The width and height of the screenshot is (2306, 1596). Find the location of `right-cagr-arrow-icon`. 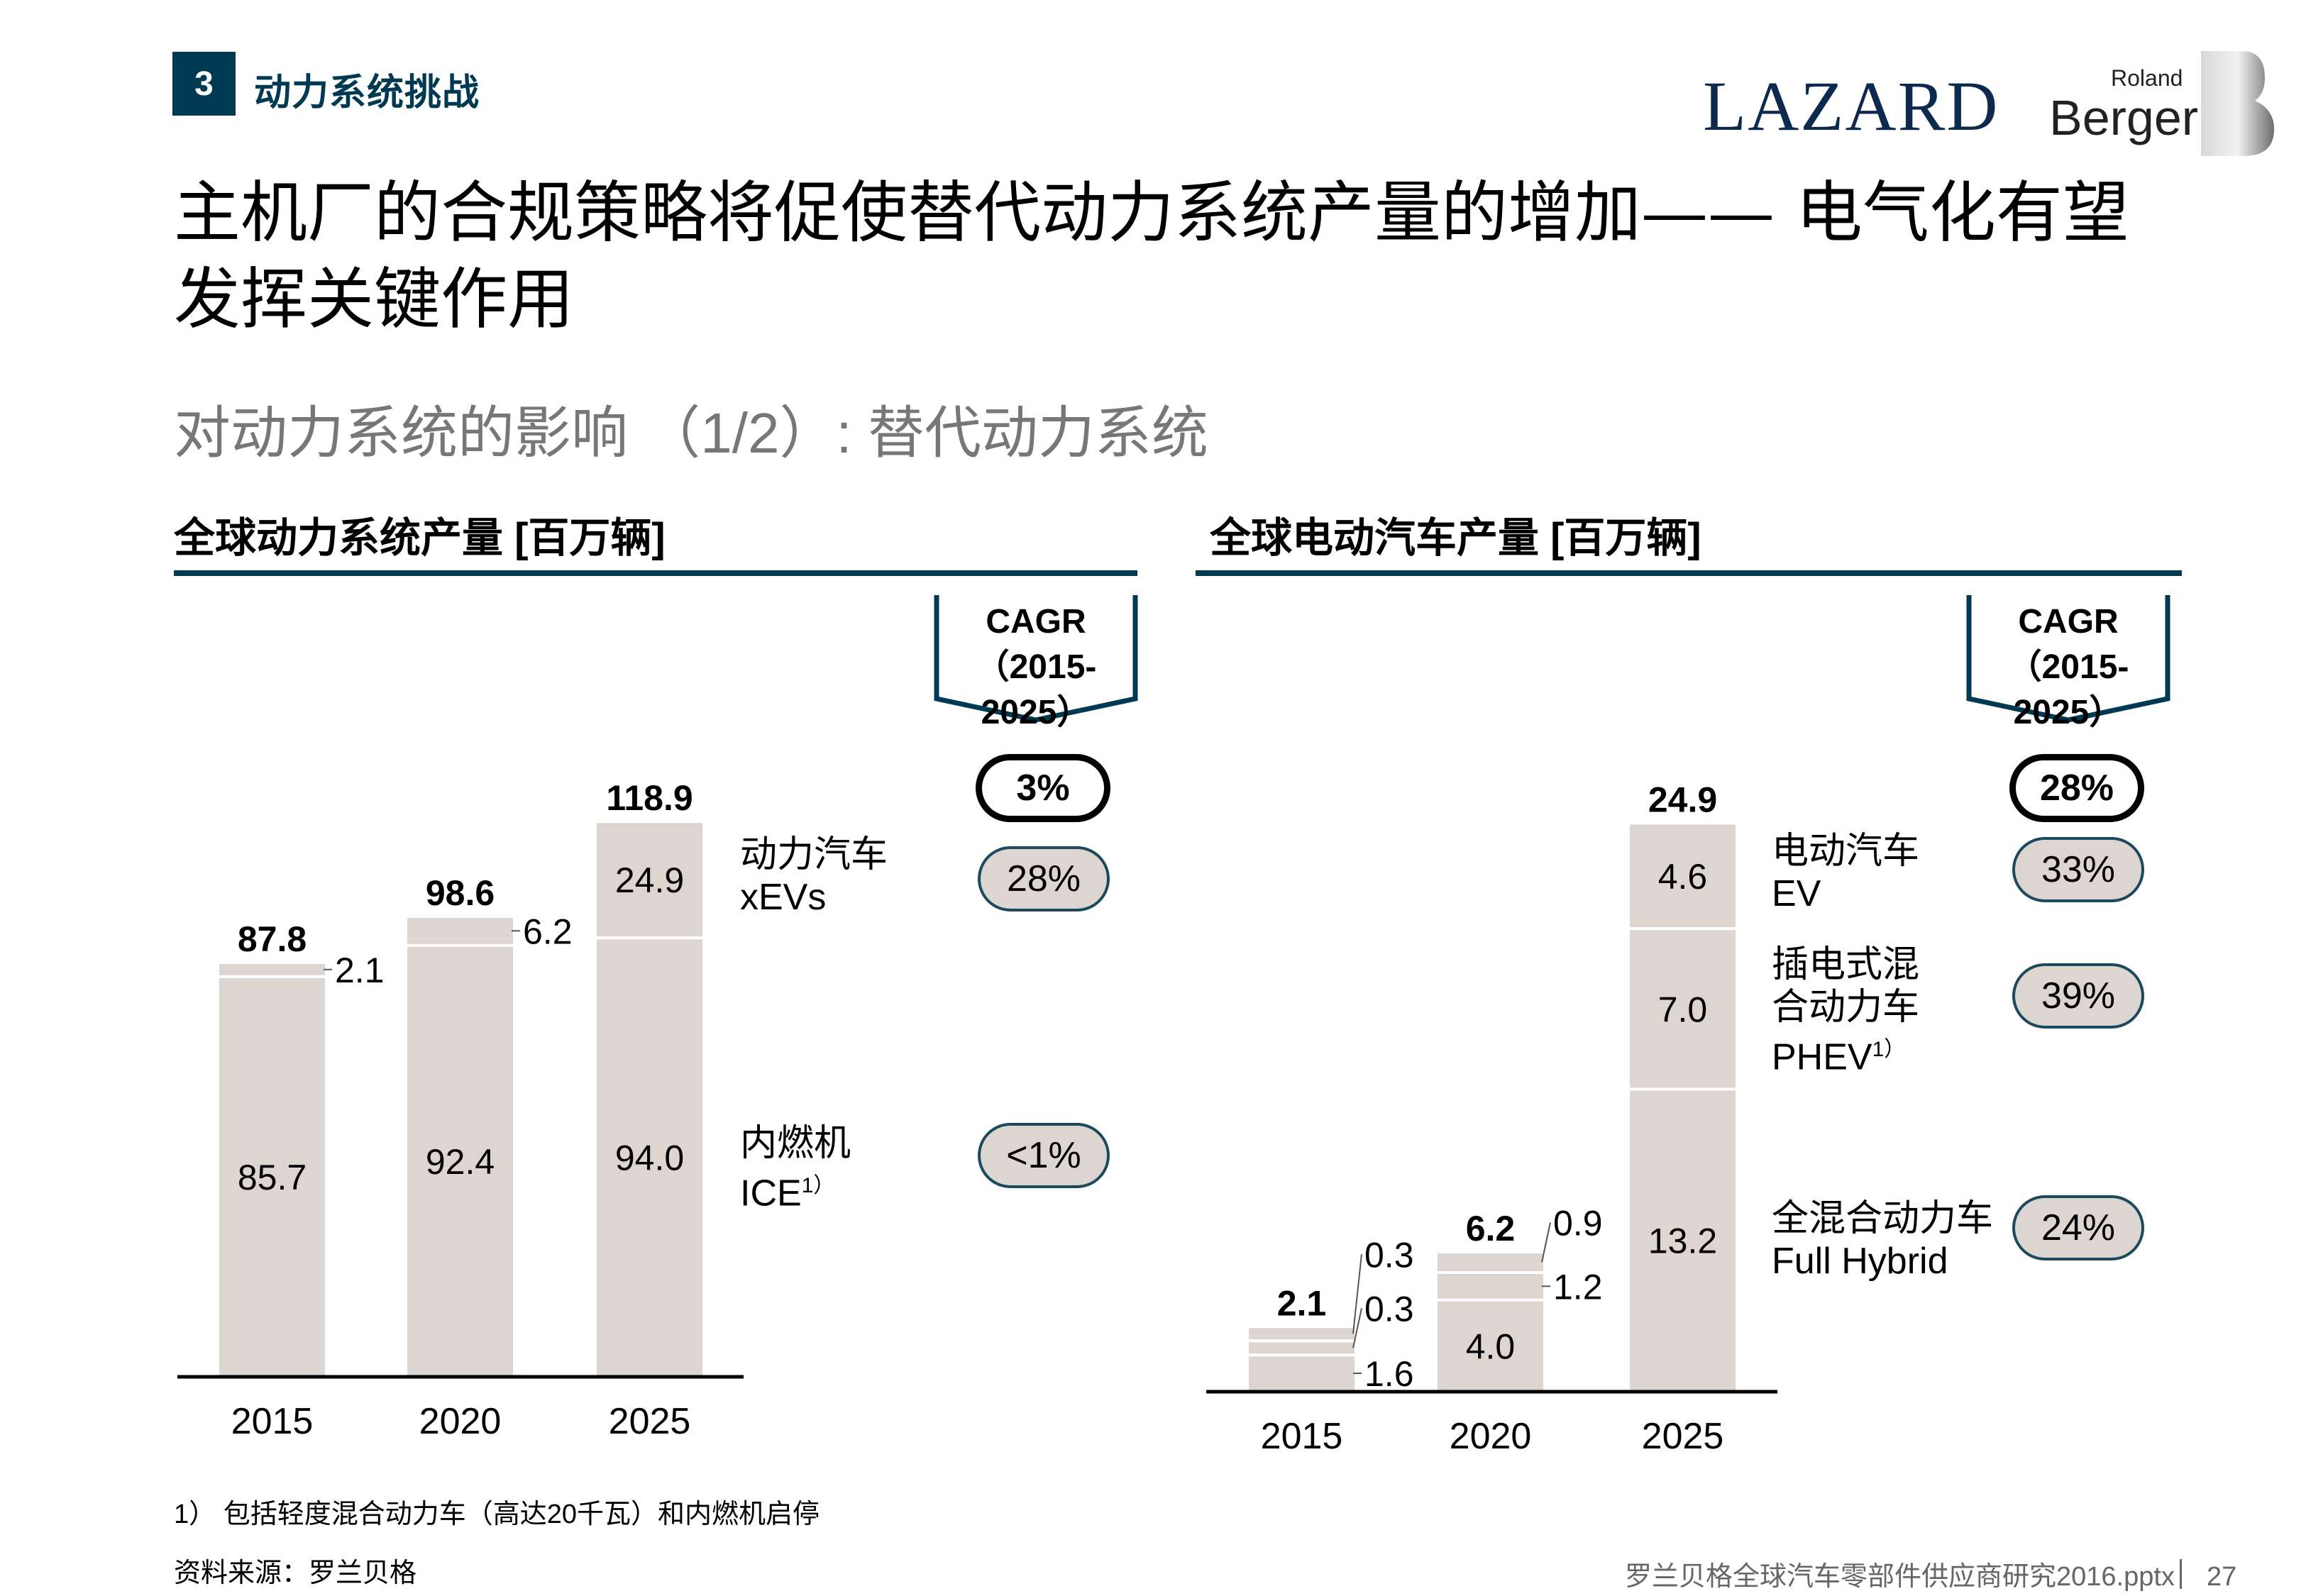

right-cagr-arrow-icon is located at coordinates (2068, 659).